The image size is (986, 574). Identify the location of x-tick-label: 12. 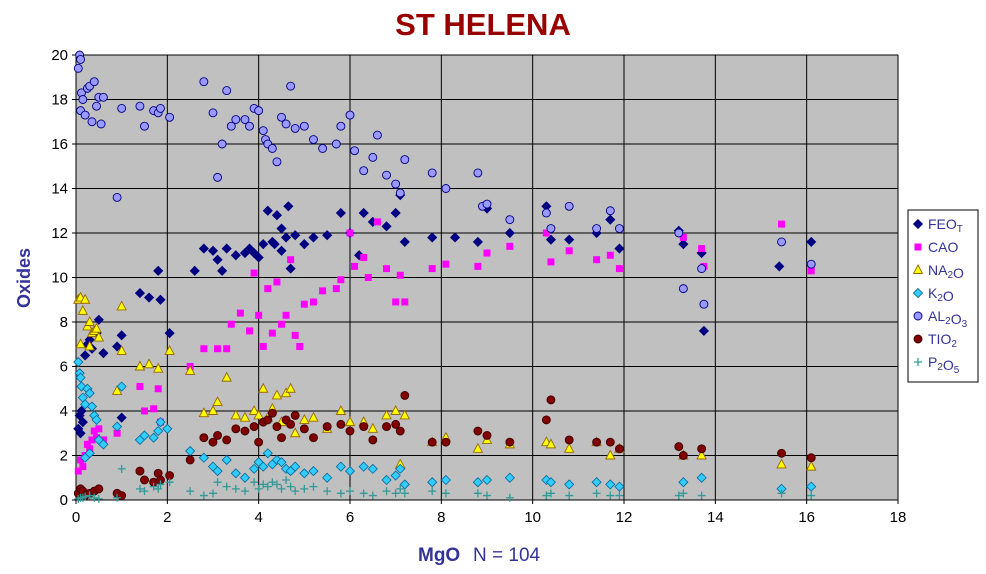
(624, 517).